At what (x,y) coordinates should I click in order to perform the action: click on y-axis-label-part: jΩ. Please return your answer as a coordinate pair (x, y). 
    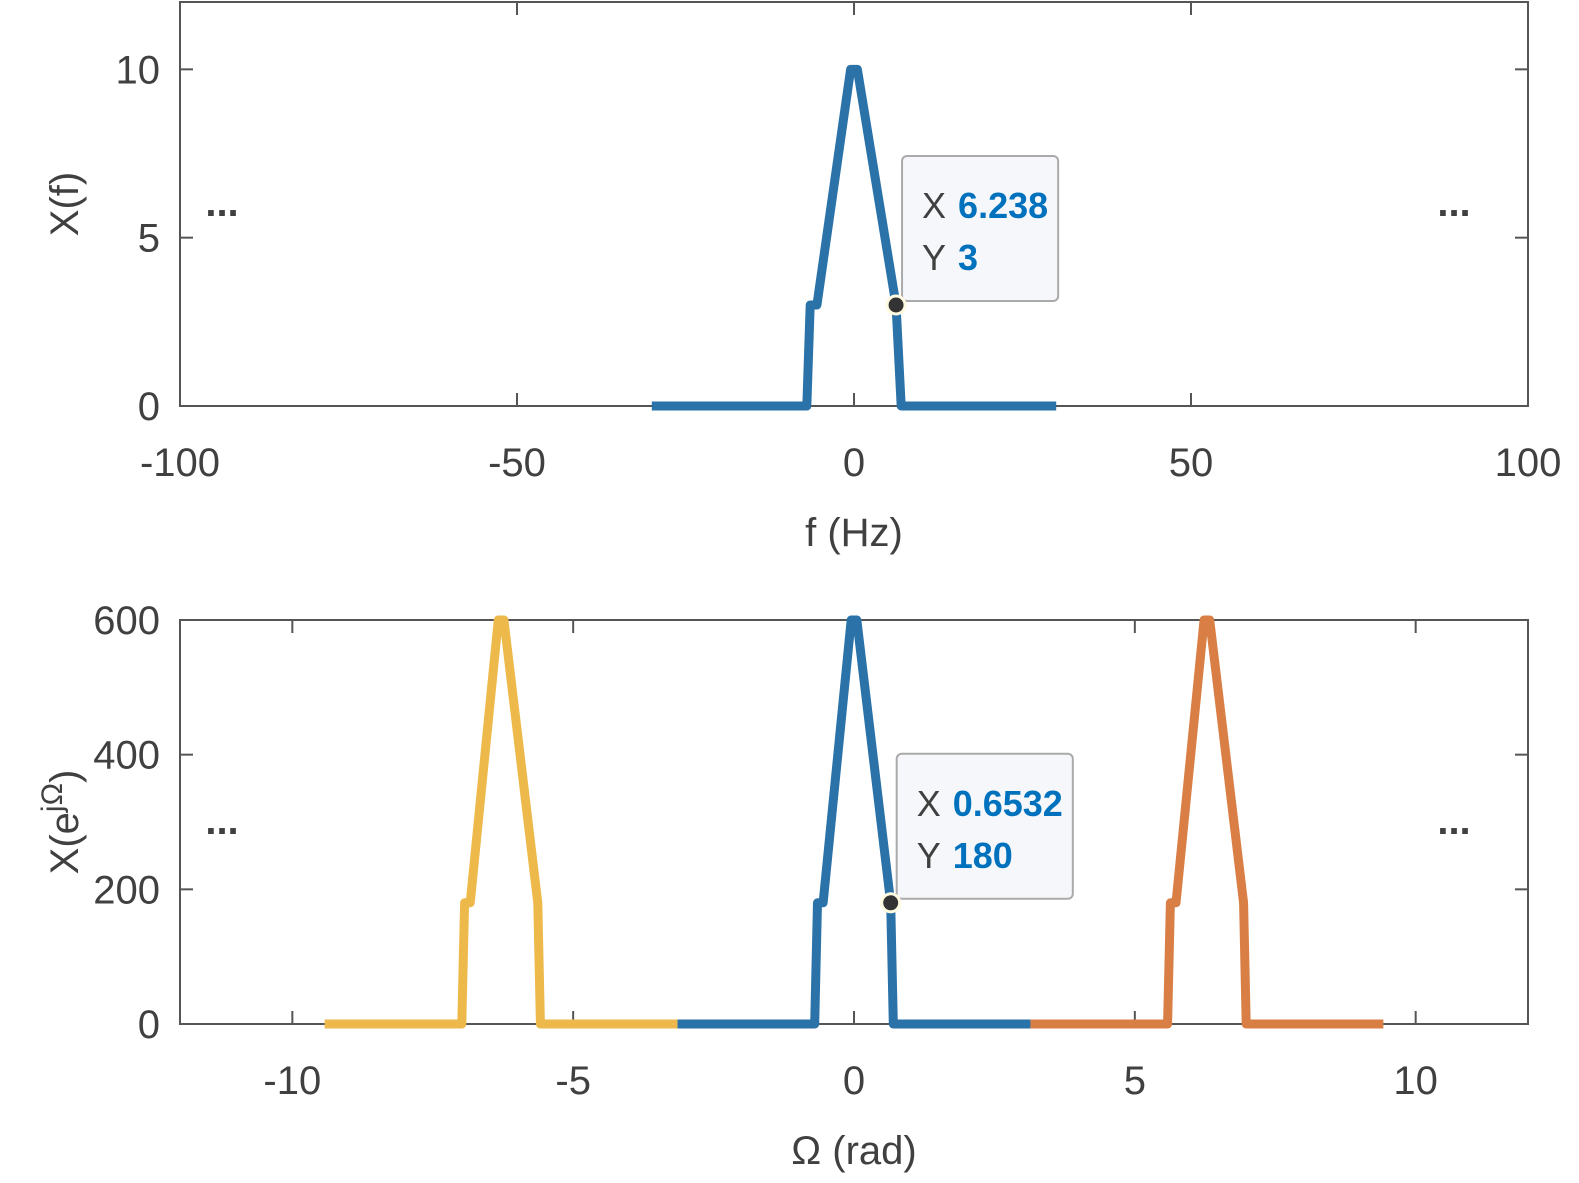
    Looking at the image, I should click on (52, 798).